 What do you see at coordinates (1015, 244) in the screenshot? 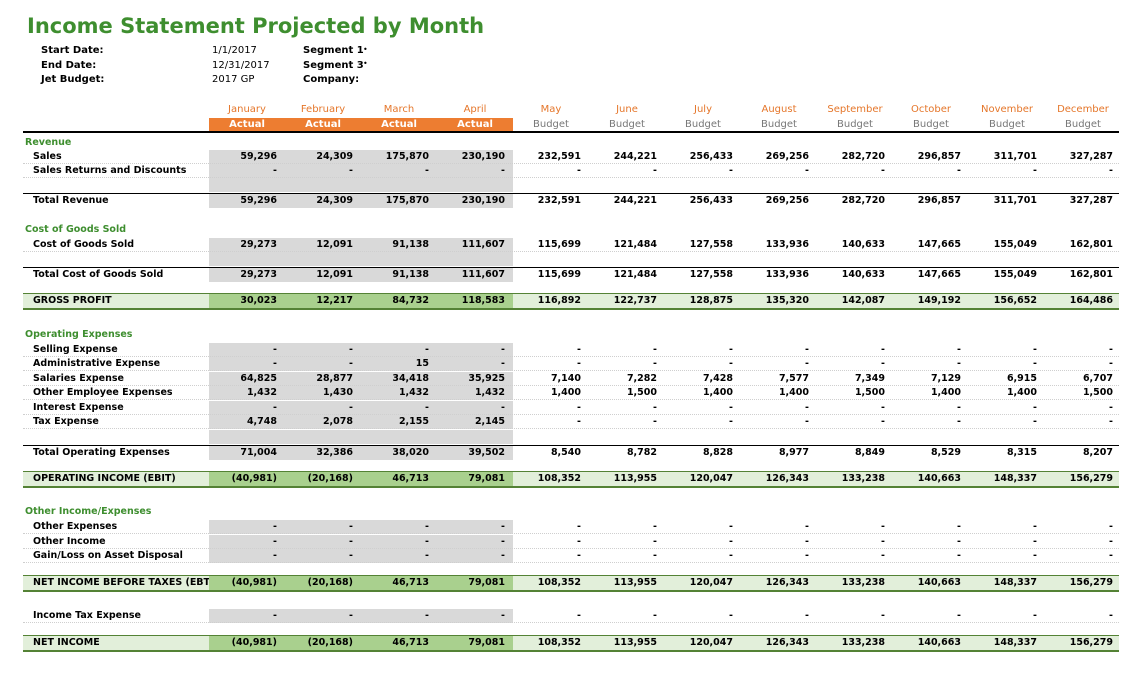
I see `value-cell: 155,049` at bounding box center [1015, 244].